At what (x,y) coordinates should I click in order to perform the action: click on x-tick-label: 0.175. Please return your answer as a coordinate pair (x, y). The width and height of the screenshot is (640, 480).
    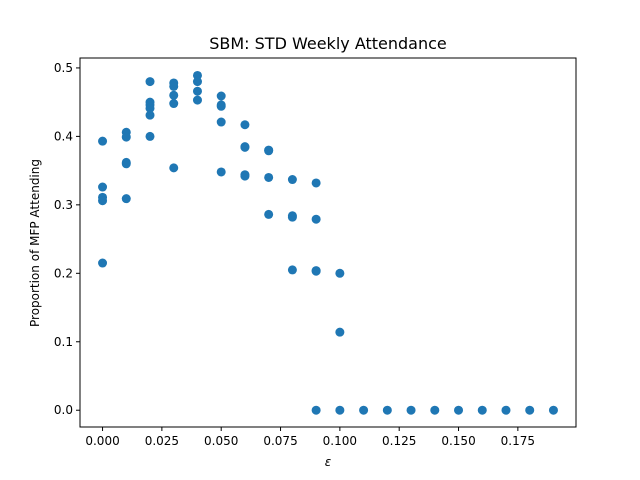
    Looking at the image, I should click on (518, 441).